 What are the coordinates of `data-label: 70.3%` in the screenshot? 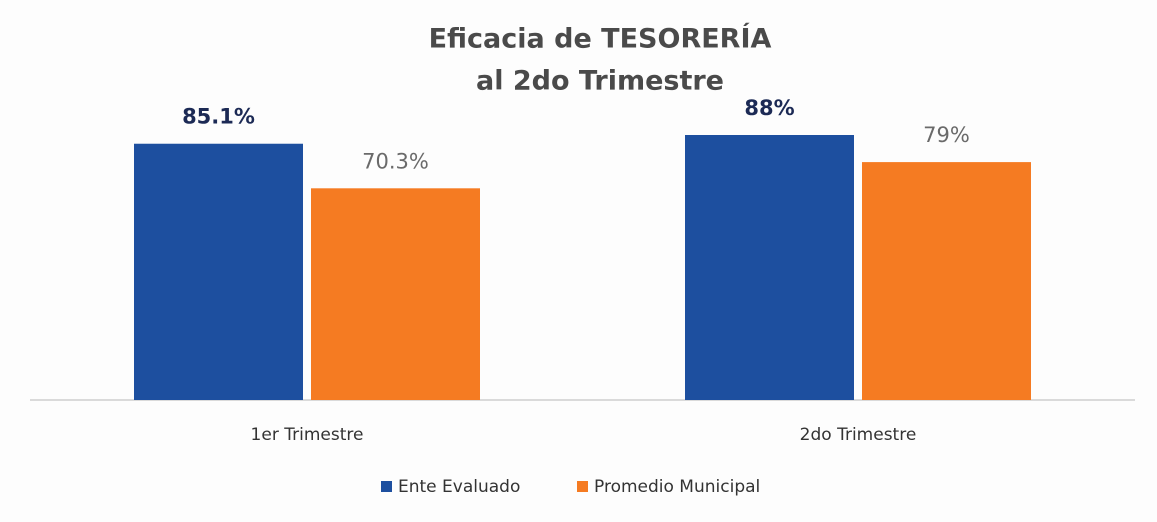 It's located at (395, 161).